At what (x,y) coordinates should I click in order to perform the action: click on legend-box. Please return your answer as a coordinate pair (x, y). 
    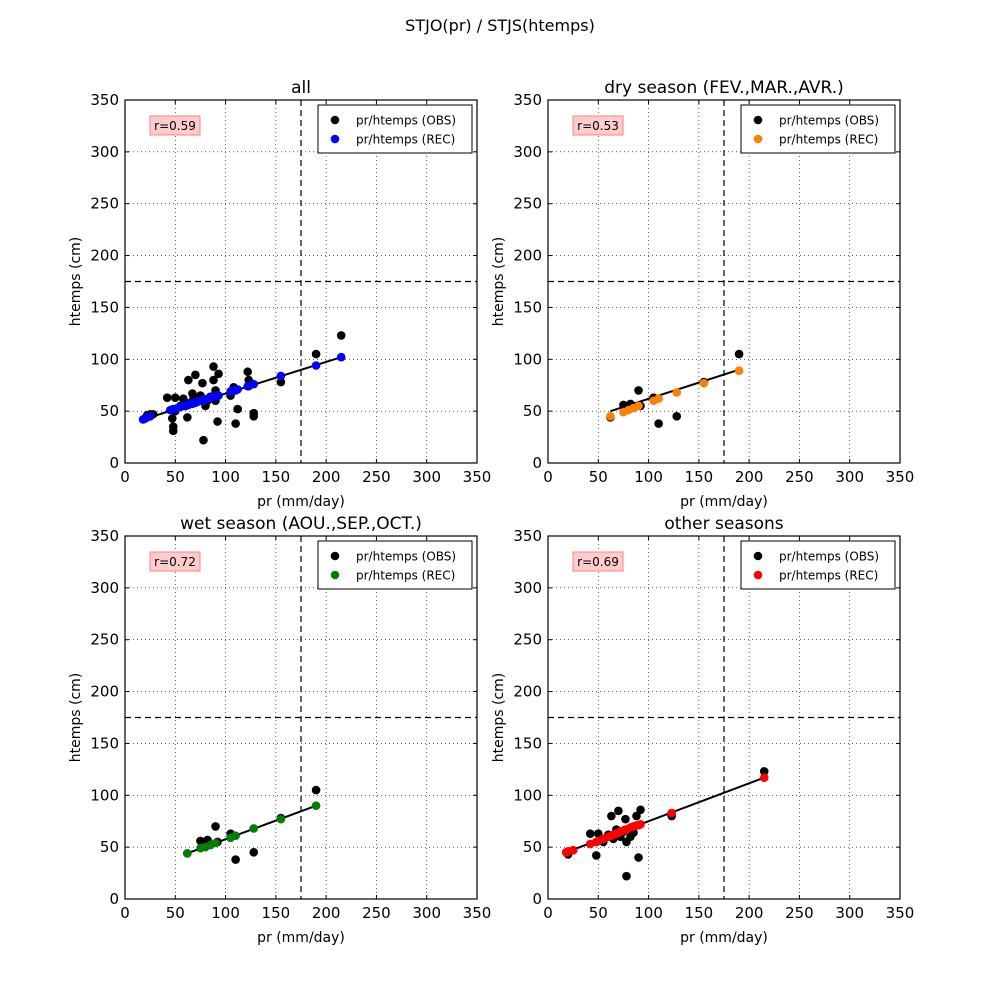
    Looking at the image, I should click on (818, 565).